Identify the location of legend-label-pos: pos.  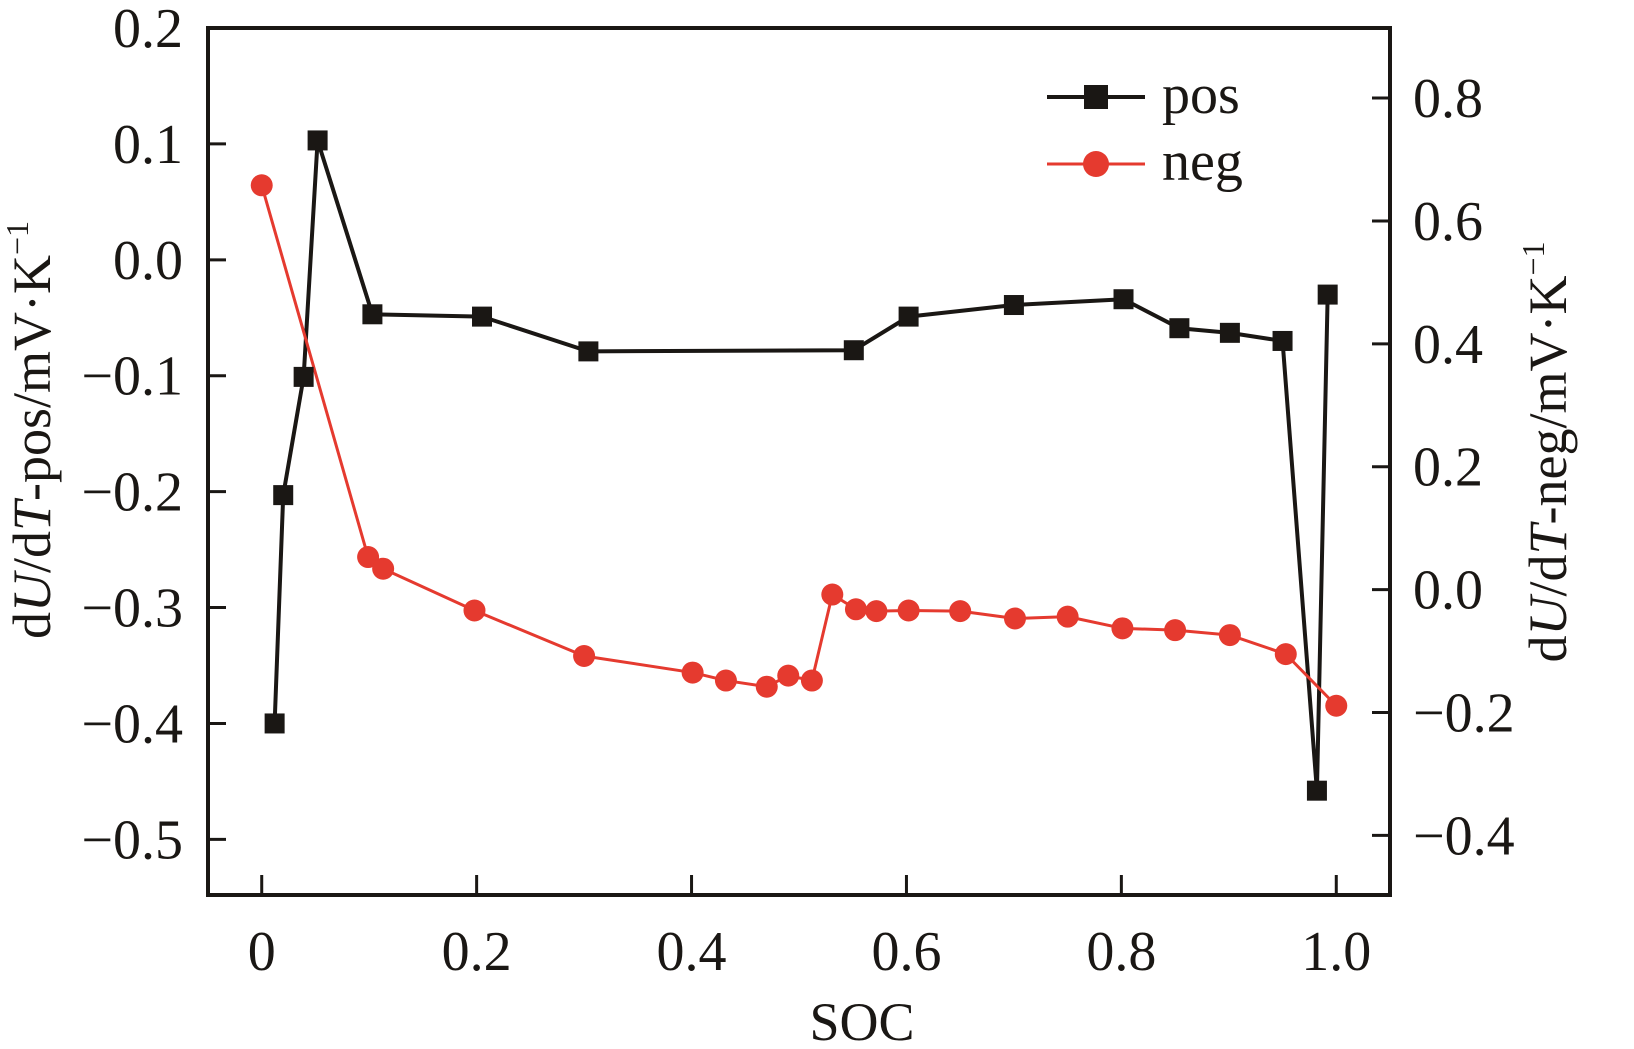
(1201, 95).